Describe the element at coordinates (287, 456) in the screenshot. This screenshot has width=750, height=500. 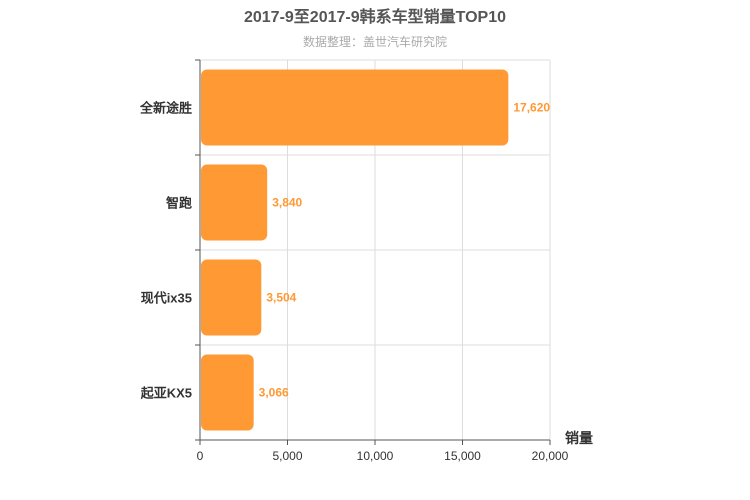
I see `x-tick-label: 5,000` at that location.